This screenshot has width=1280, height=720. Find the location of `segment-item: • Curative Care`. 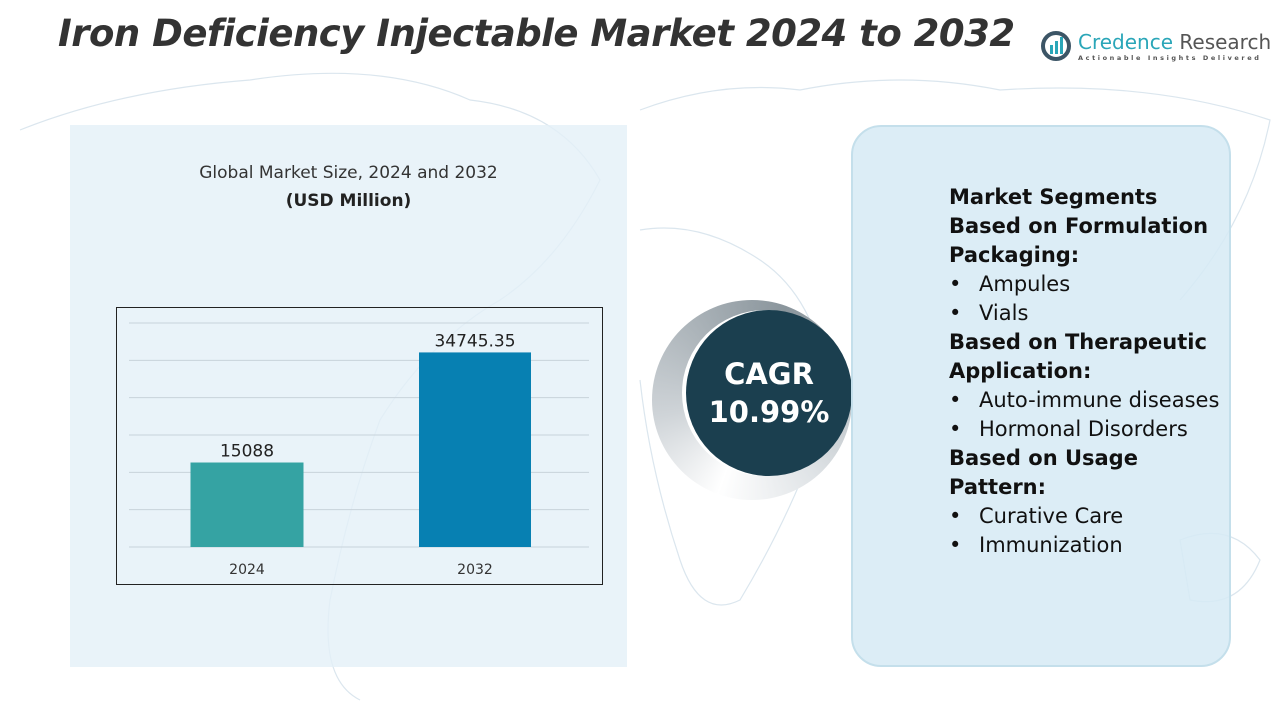

segment-item: • Curative Care is located at coordinates (1094, 516).